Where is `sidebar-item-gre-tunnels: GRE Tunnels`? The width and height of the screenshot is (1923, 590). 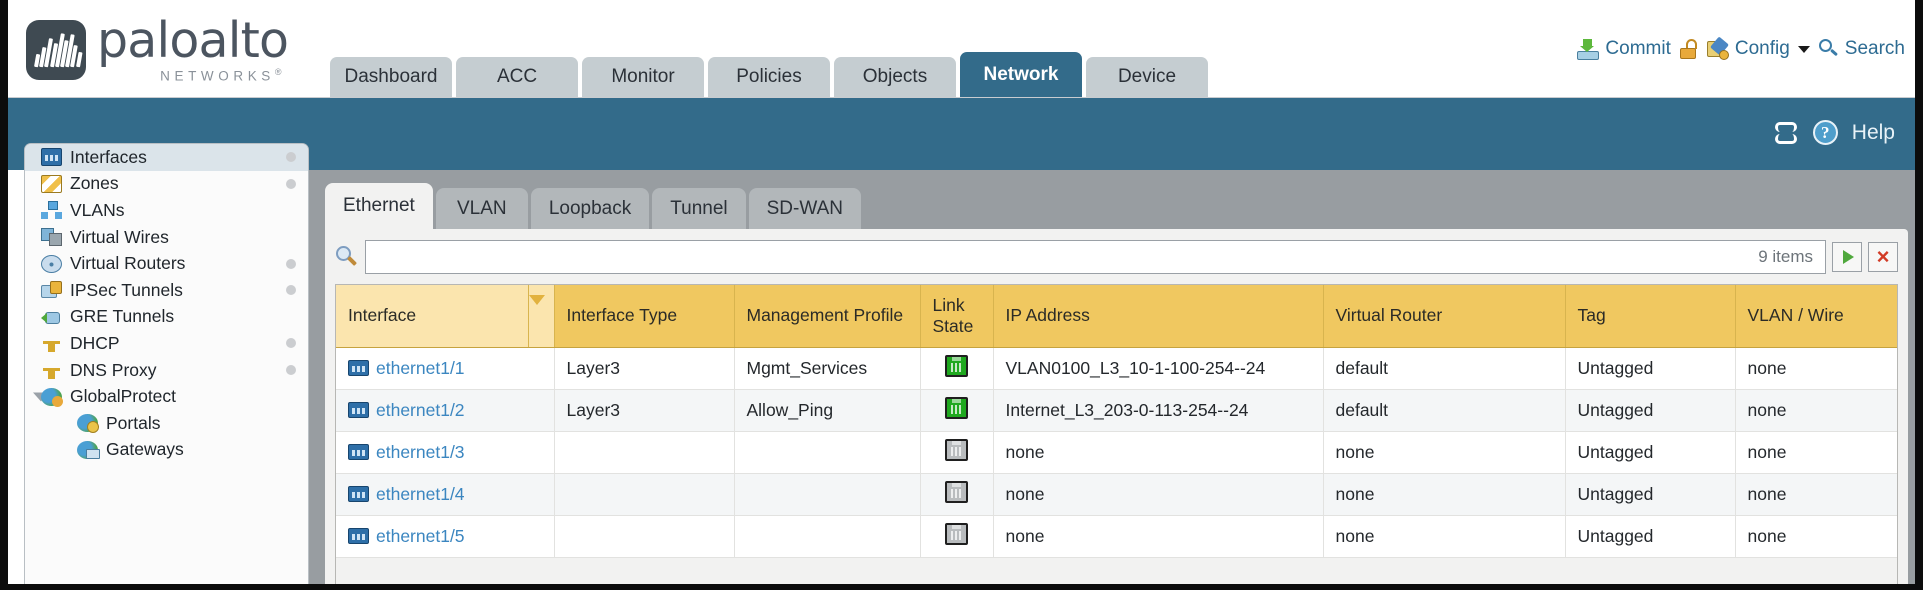 sidebar-item-gre-tunnels: GRE Tunnels is located at coordinates (166, 317).